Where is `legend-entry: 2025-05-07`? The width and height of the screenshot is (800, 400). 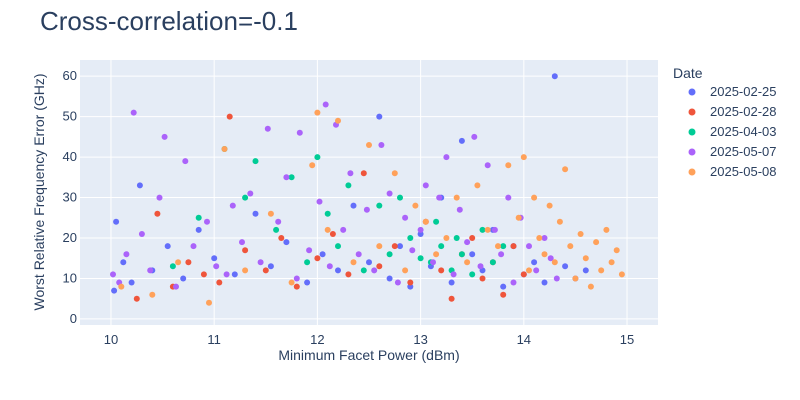 legend-entry: 2025-05-07 is located at coordinates (743, 151).